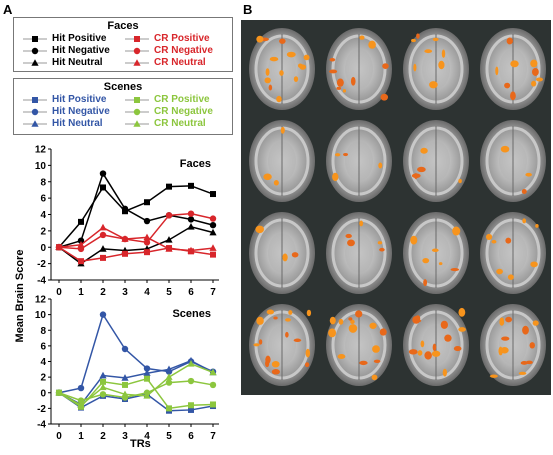 This screenshot has height=455, width=553. I want to click on x-tick-label: 3, so click(125, 436).